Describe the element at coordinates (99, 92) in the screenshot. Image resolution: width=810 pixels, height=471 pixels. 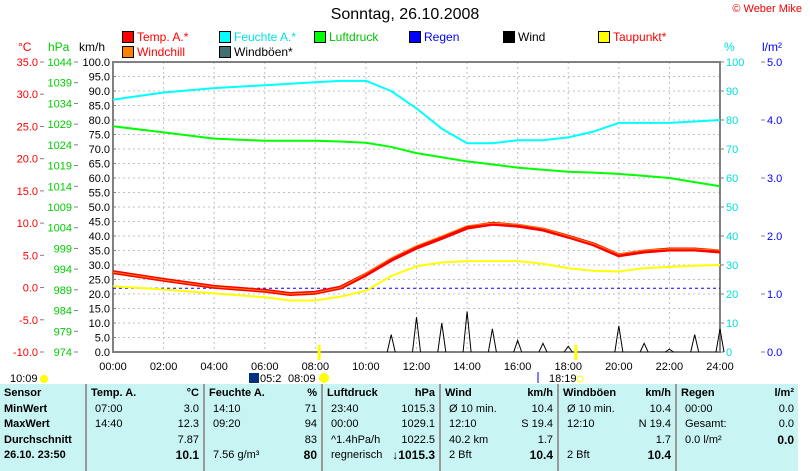
I see `kmh-tick-label: 90.0` at that location.